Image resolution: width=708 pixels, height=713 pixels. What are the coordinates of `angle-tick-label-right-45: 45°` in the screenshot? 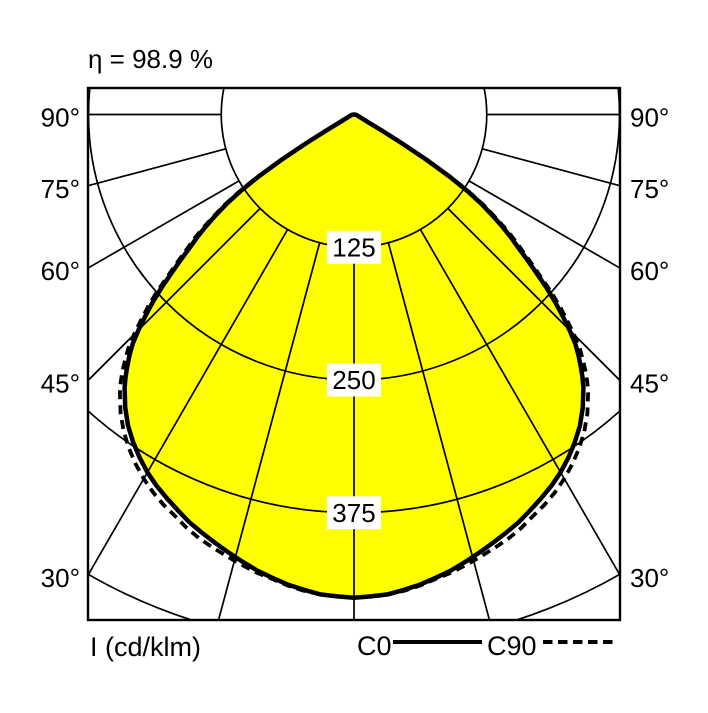 It's located at (649, 384).